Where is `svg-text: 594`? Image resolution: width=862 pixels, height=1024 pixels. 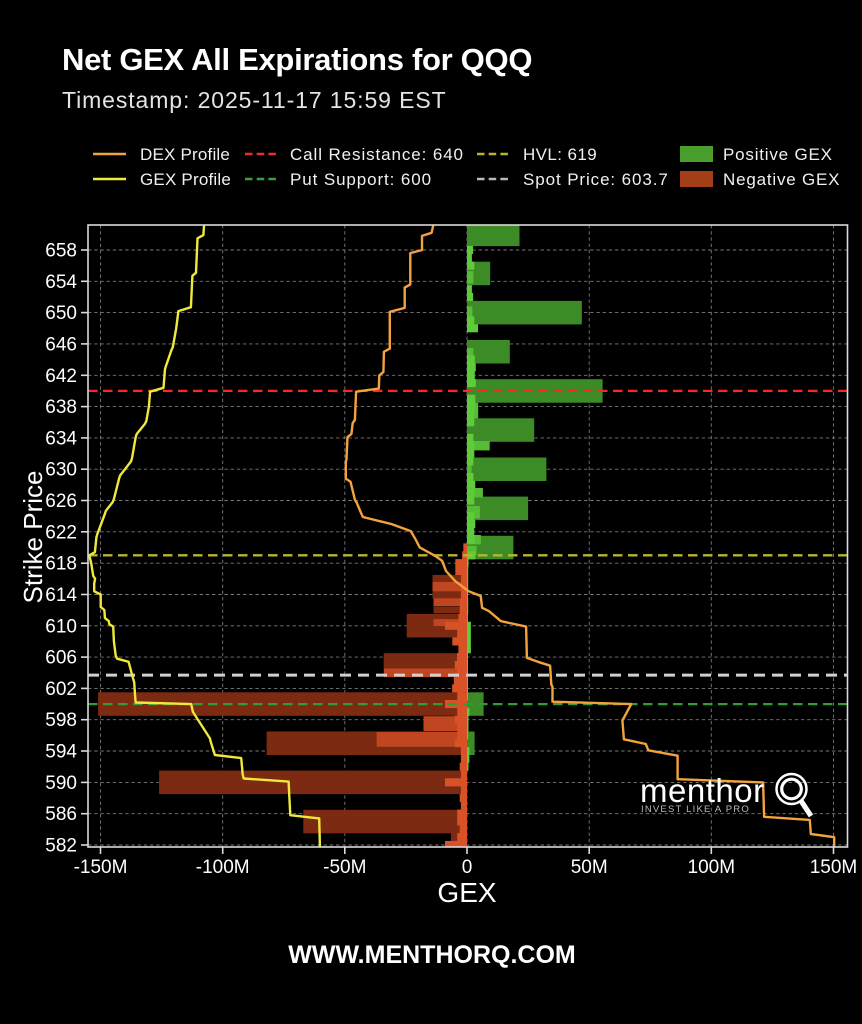 svg-text: 594 is located at coordinates (61, 752).